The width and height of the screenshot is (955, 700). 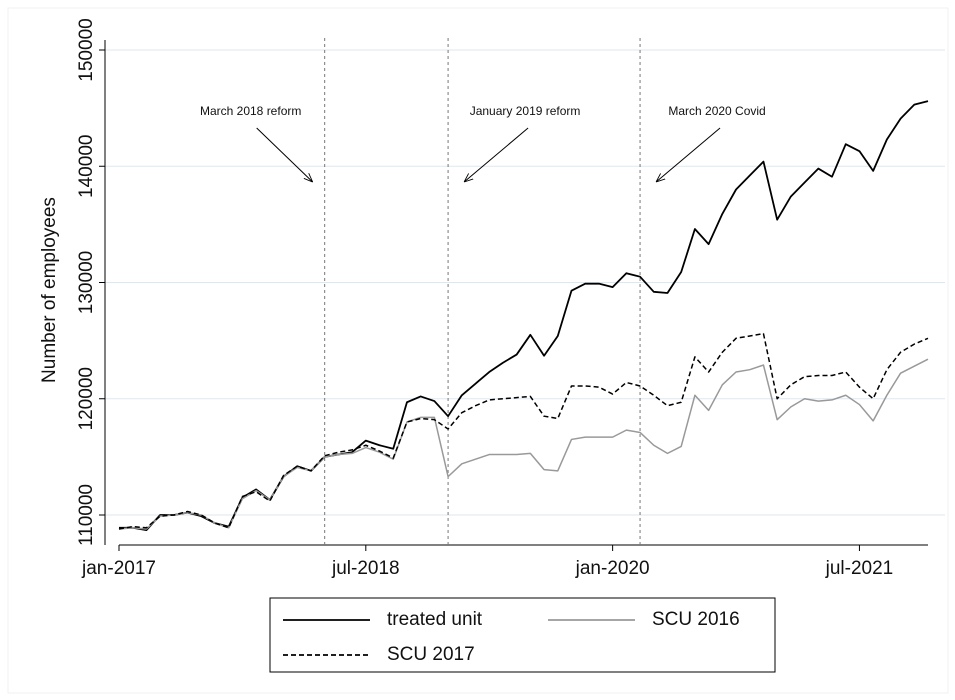 I want to click on y-tick-label: 150000, so click(x=86, y=49).